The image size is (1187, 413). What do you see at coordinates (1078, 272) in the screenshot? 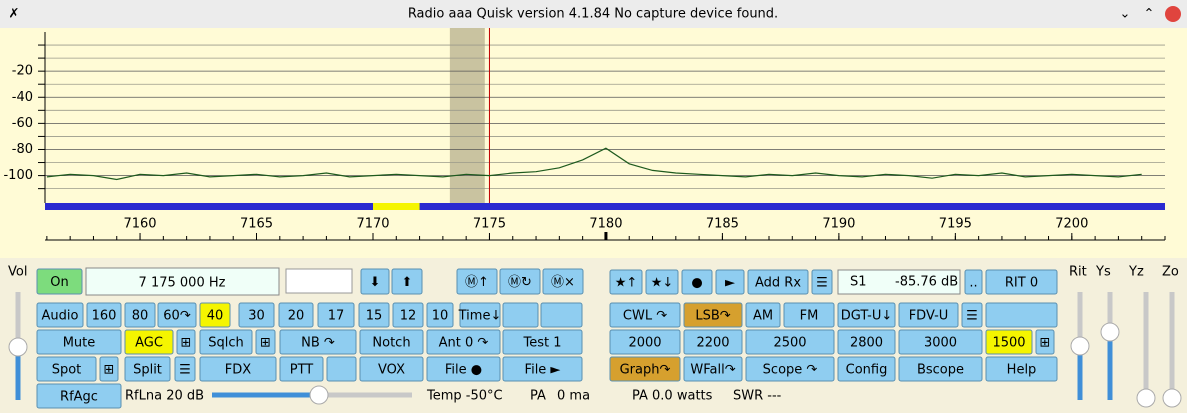
I see `label: Rit` at bounding box center [1078, 272].